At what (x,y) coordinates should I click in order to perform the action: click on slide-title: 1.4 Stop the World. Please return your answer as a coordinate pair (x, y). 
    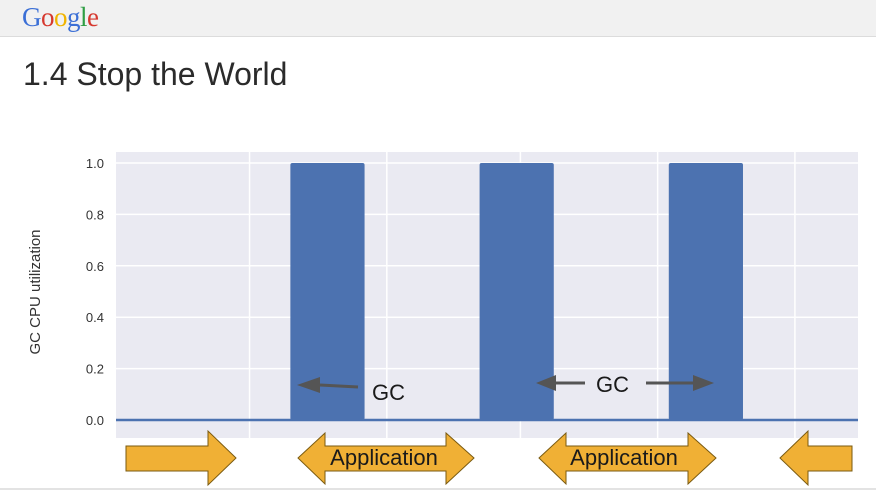
    Looking at the image, I should click on (155, 74).